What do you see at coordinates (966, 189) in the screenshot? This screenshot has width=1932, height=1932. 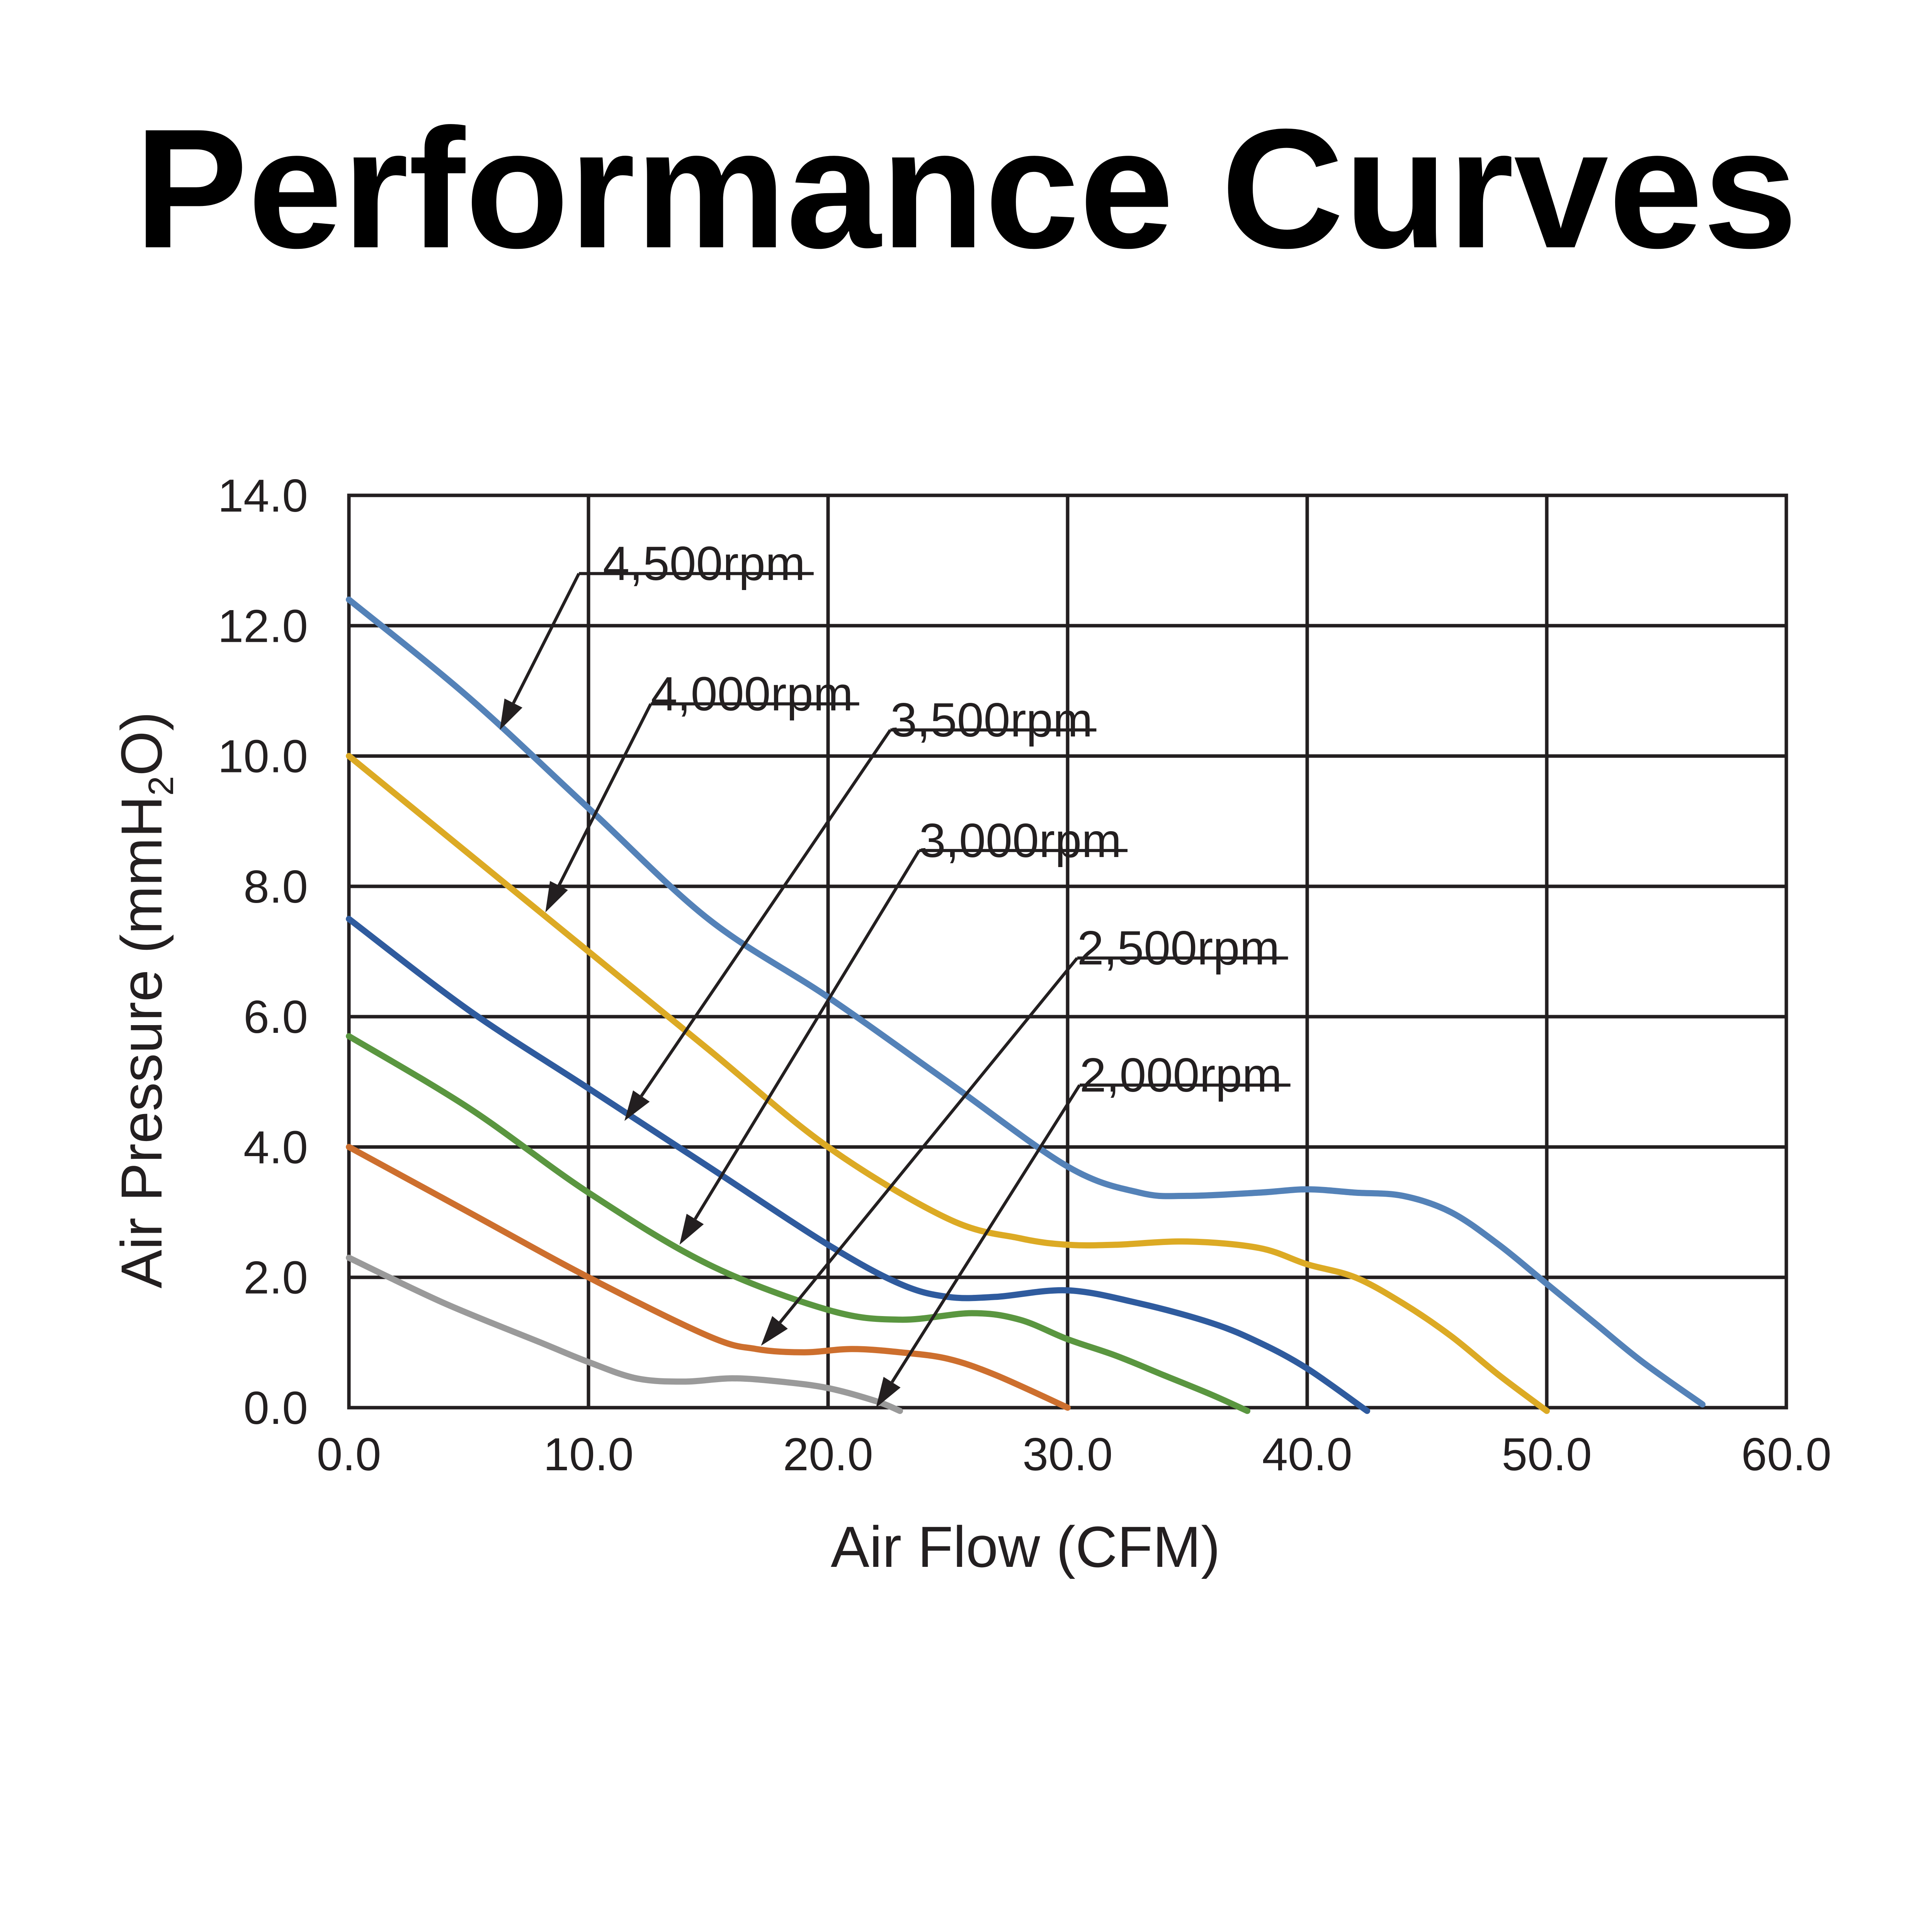 I see `chart-title: Performance Curves` at bounding box center [966, 189].